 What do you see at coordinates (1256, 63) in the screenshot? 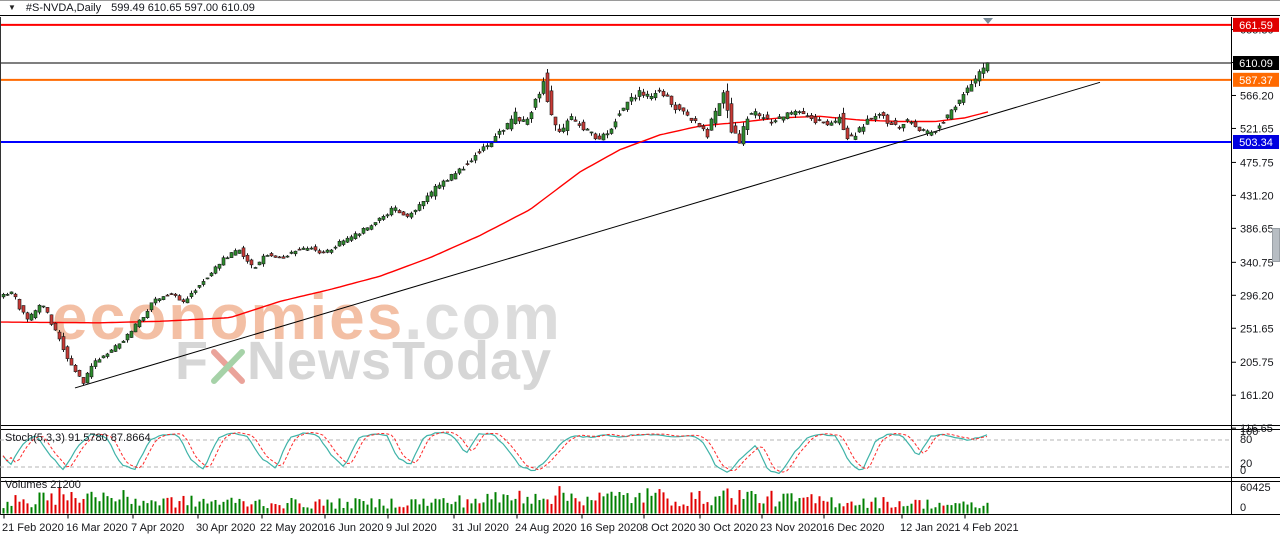
I see `price-badge-current-price` at bounding box center [1256, 63].